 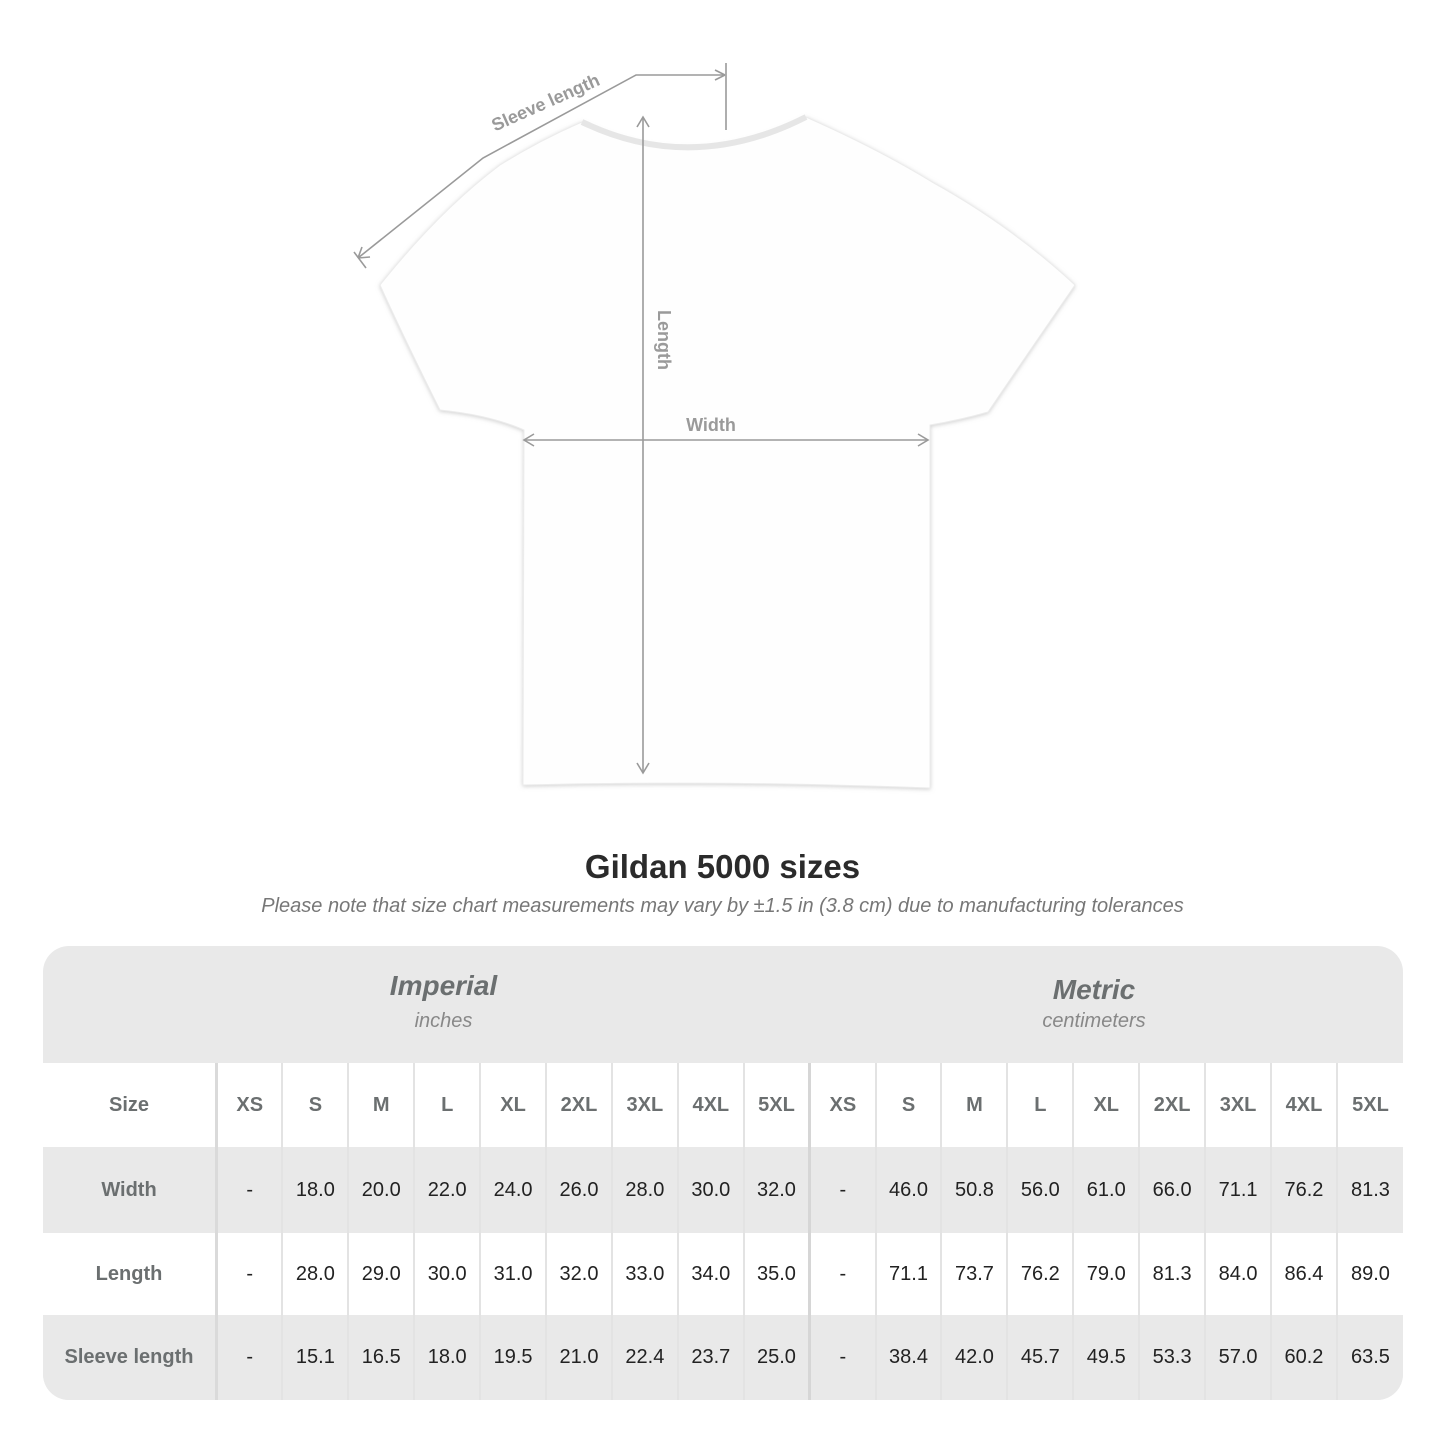 I want to click on imperial-value-cell: 23.7, so click(x=710, y=1357).